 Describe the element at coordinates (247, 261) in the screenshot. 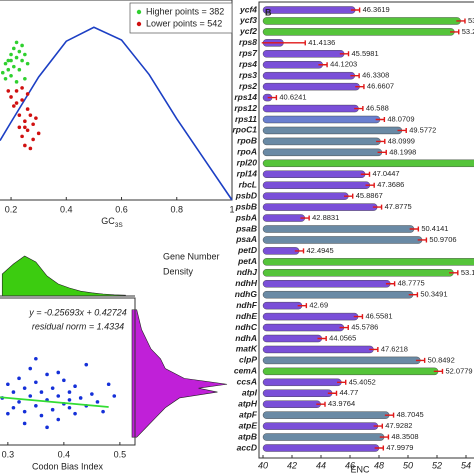

I see `category-label: petA` at that location.